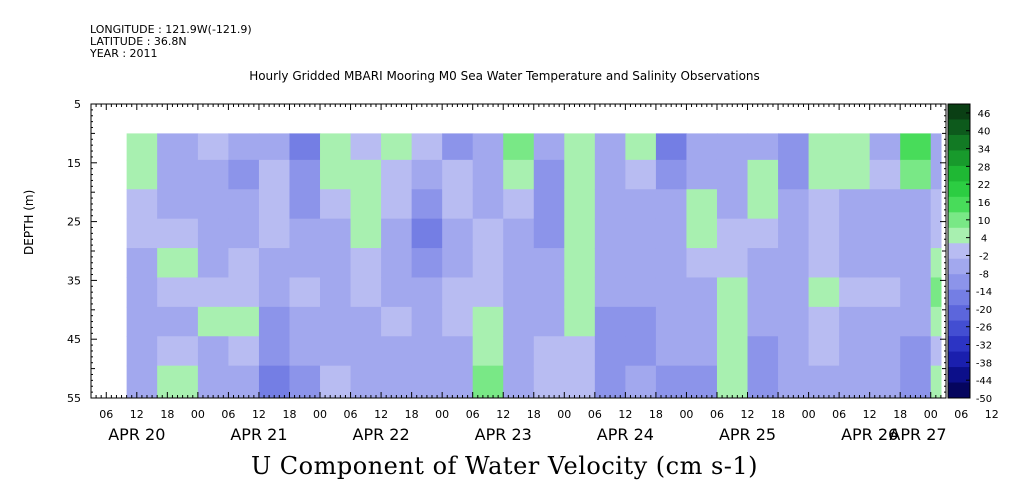 This screenshot has width=1009, height=504. I want to click on colorbar-label: -32, so click(984, 346).